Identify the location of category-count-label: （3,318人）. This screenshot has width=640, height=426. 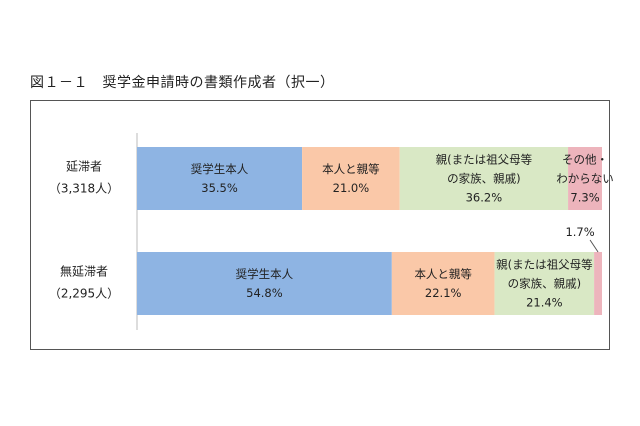
(84, 189).